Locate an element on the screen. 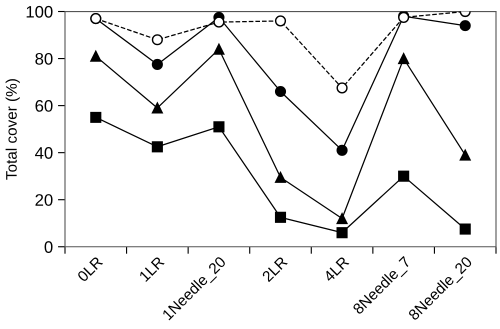 The height and width of the screenshot is (329, 500). y-tick-label: 20 is located at coordinates (44, 200).